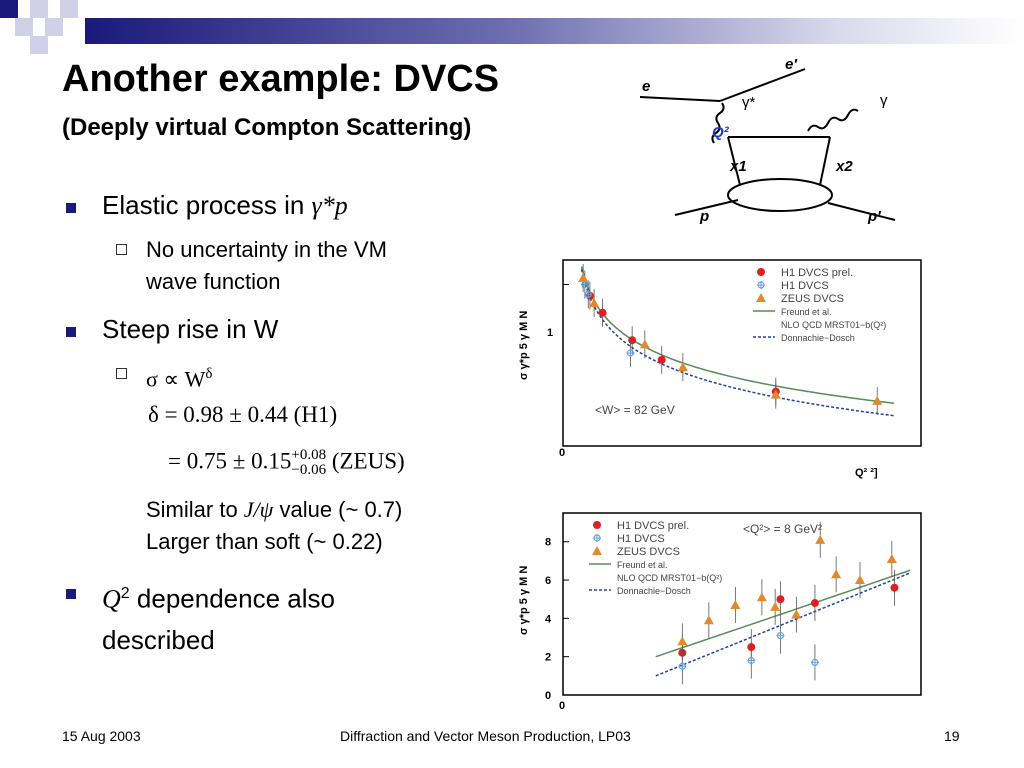 This screenshot has width=1024, height=768. What do you see at coordinates (669, 578) in the screenshot?
I see `legend-entry: NLO QCD MRST01−b(Q²)` at bounding box center [669, 578].